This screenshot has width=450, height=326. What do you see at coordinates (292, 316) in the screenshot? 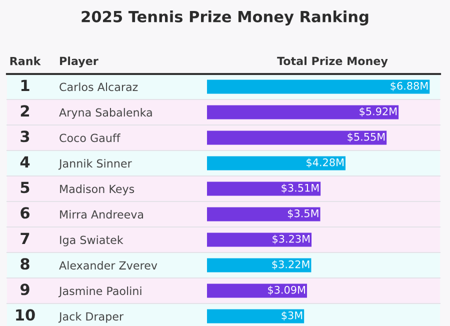
I see `data-label: $3M` at bounding box center [292, 316].